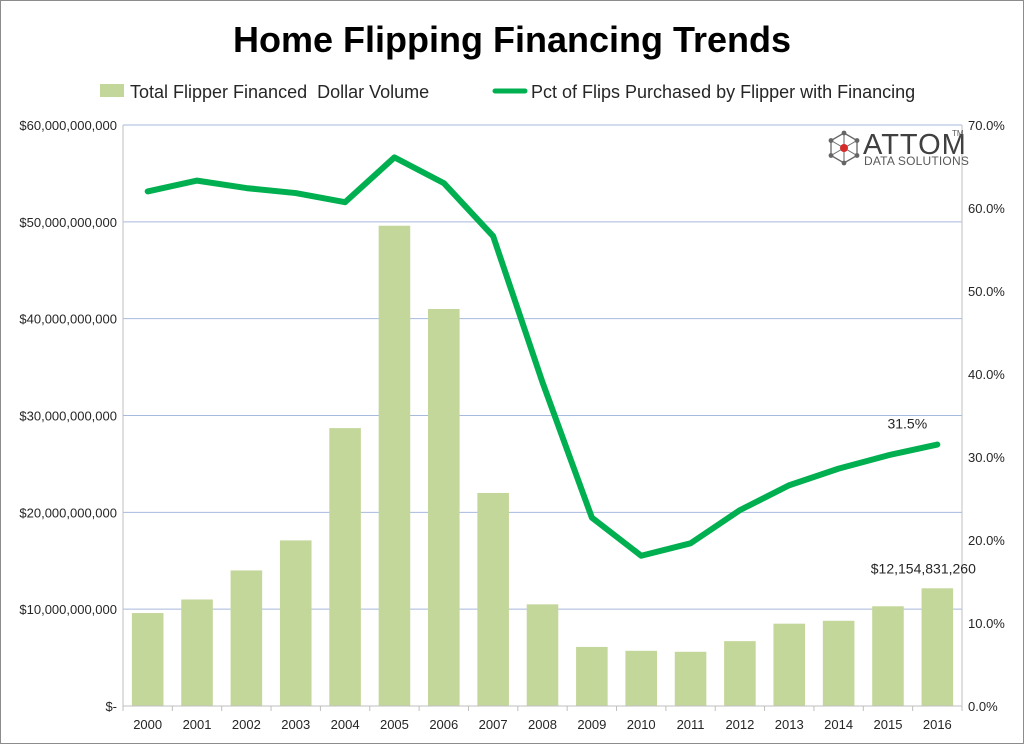  I want to click on left-tick-label: $10,000,000,000, so click(68, 609).